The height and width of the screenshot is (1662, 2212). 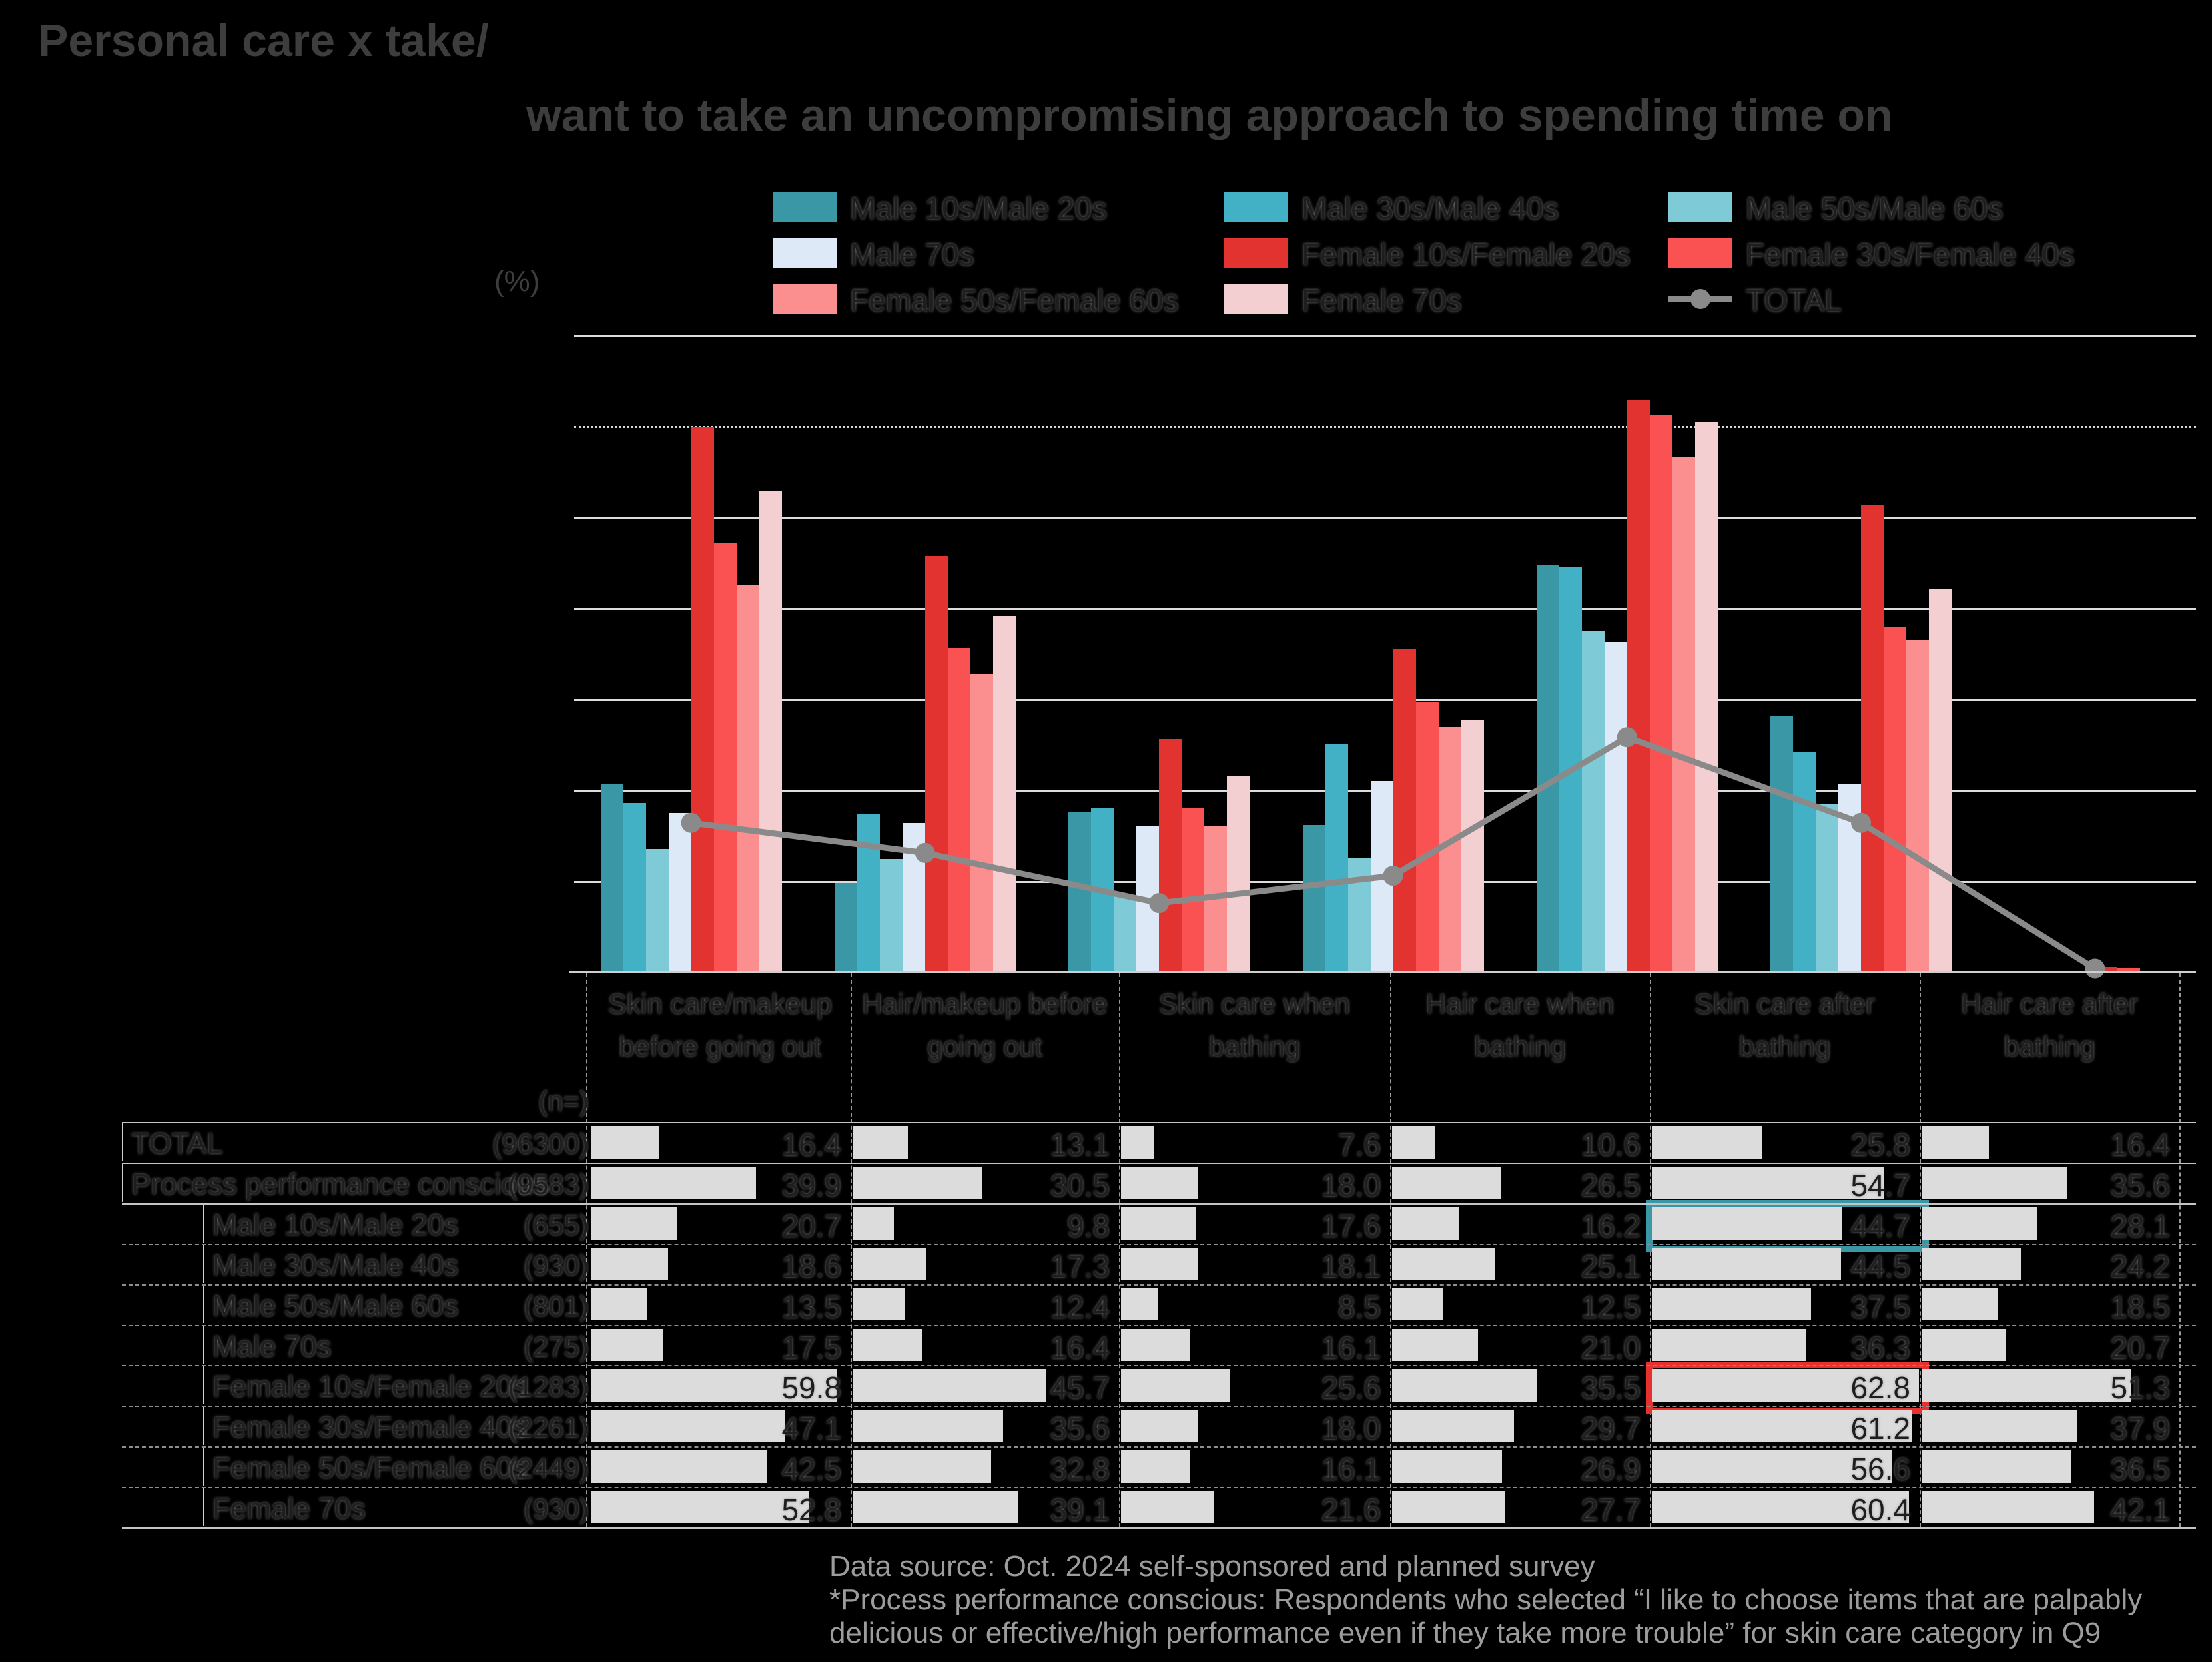 I want to click on row-label: Female 70s, so click(x=289, y=1508).